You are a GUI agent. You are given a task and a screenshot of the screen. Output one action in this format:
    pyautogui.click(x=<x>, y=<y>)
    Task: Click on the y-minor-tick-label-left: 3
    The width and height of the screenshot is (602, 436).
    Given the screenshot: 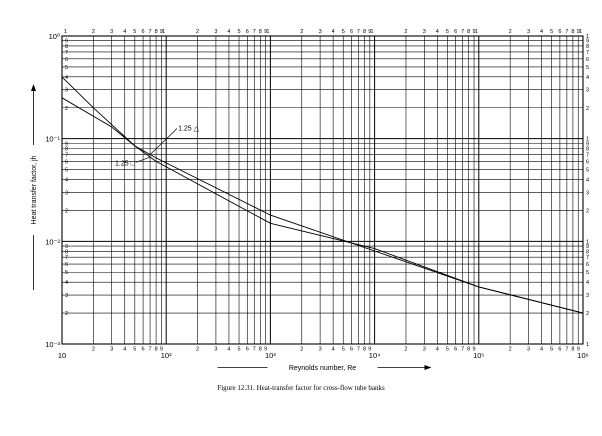 What is the action you would take?
    pyautogui.click(x=66, y=91)
    